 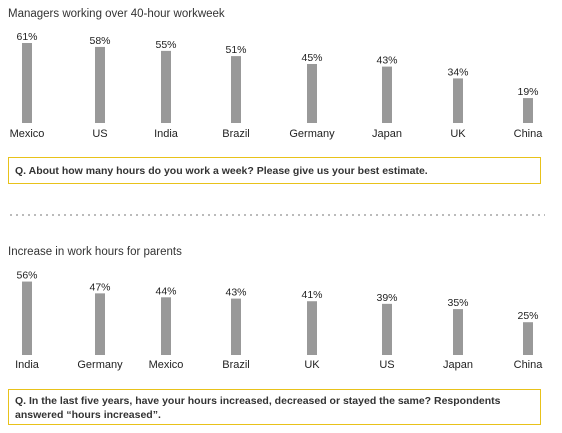 I want to click on chart-2-bar-india, so click(x=27, y=318).